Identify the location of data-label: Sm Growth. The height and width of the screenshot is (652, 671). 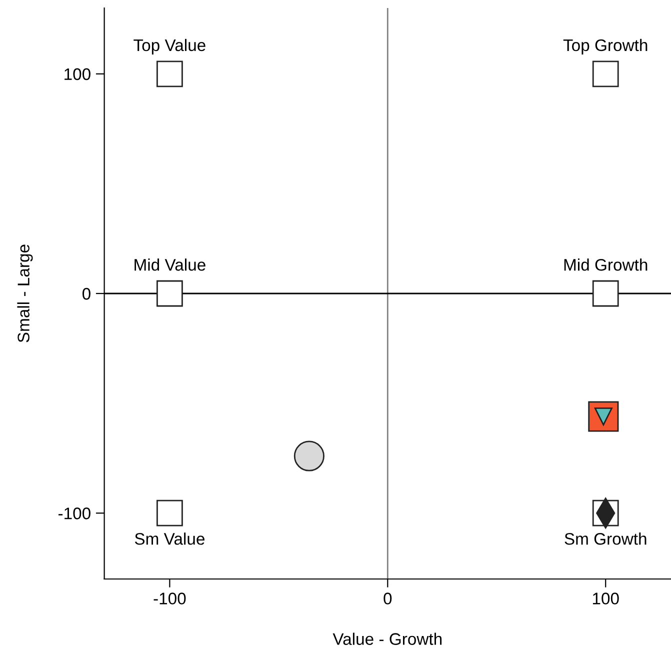
(605, 538).